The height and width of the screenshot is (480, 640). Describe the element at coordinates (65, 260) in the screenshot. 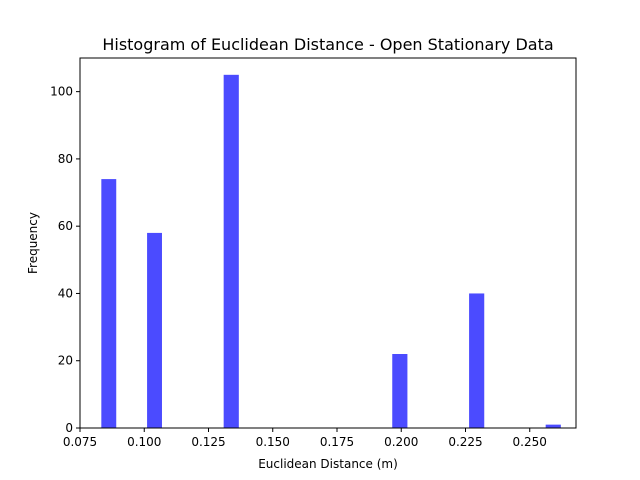

I see `y-axis-ticks: 0 20 40 60 80 100` at that location.